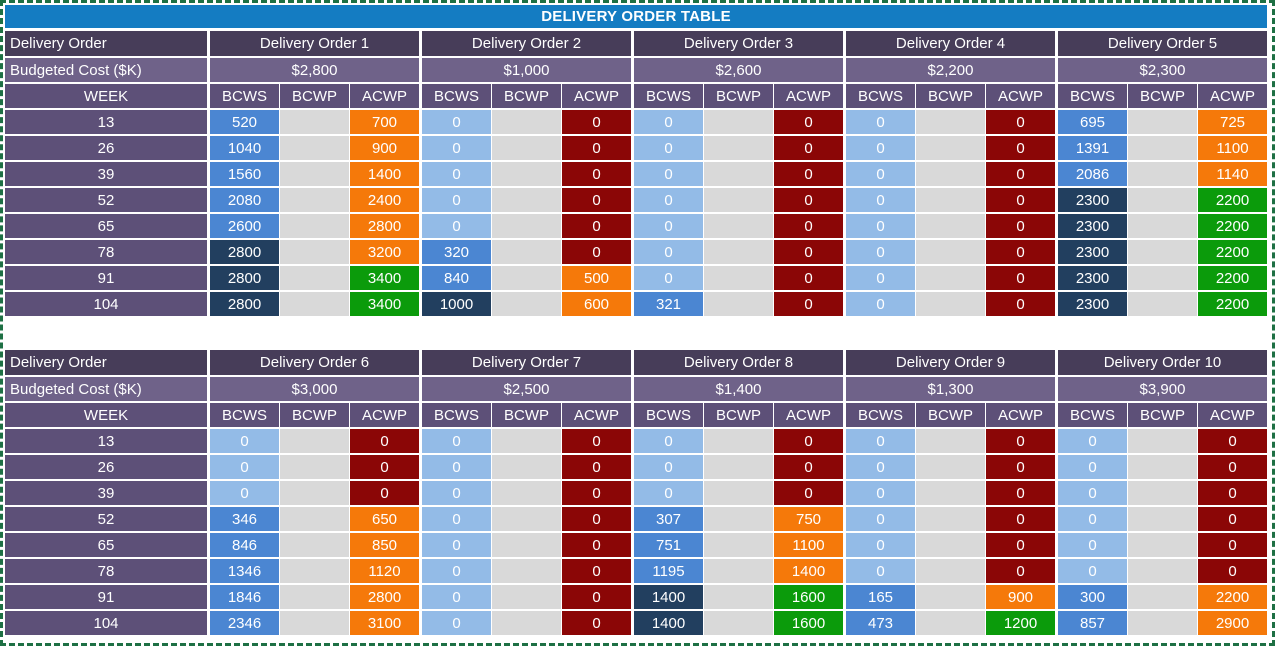 The height and width of the screenshot is (646, 1275). What do you see at coordinates (808, 571) in the screenshot?
I see `acwp-value-cell: 1400` at bounding box center [808, 571].